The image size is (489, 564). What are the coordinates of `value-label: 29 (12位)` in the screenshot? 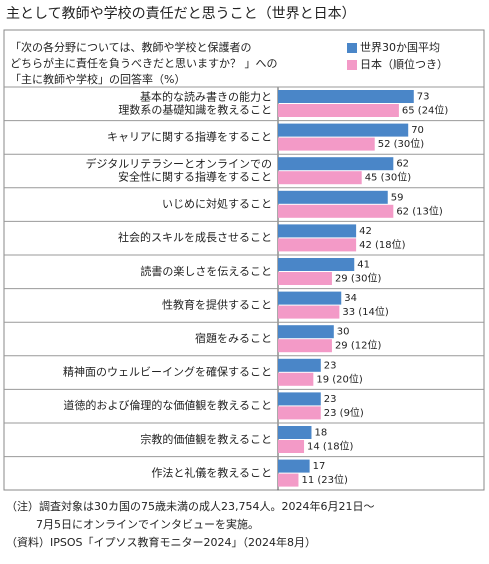 It's located at (358, 345).